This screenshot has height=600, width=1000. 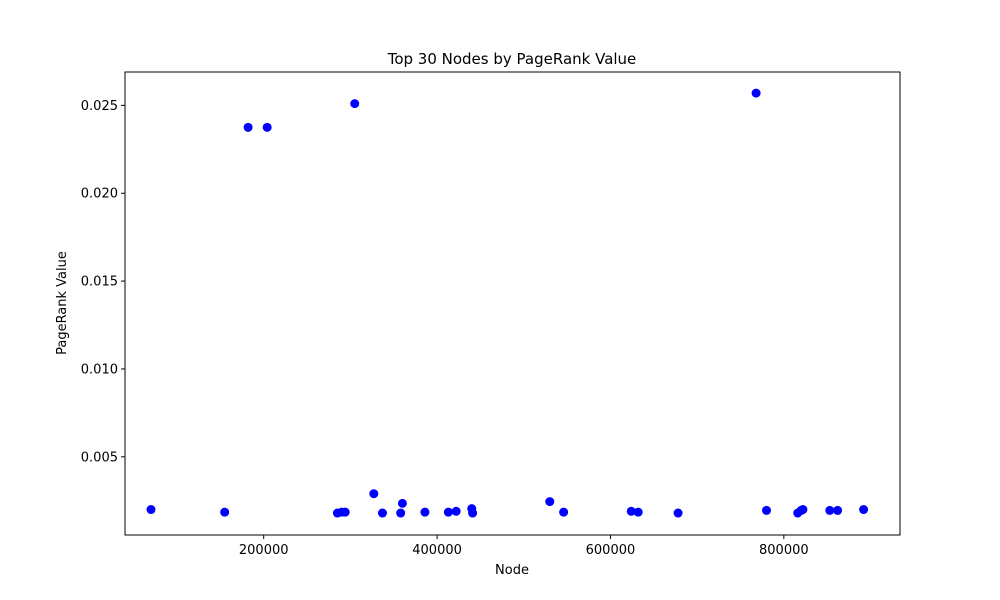 What do you see at coordinates (611, 550) in the screenshot?
I see `x-tick-label: 600000` at bounding box center [611, 550].